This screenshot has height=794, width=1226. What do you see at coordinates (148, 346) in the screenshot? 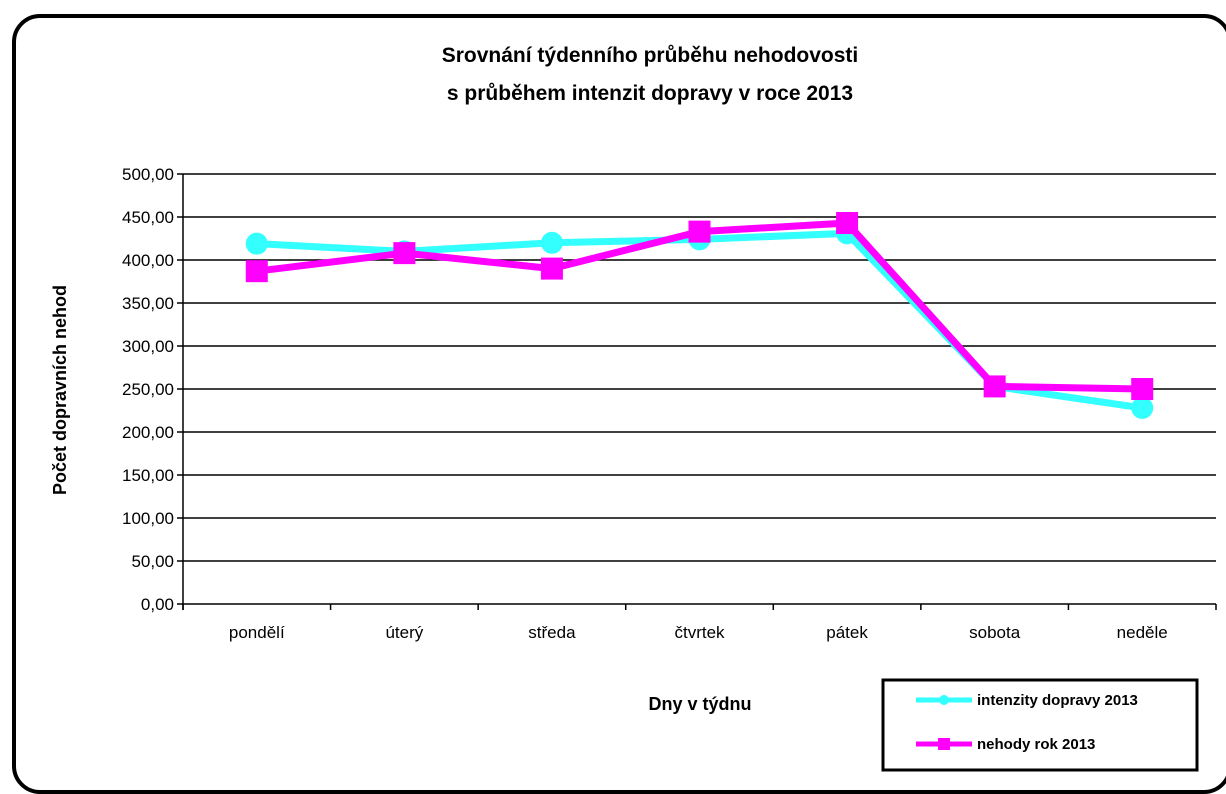
I see `y-tick-label: 300,00` at bounding box center [148, 346].